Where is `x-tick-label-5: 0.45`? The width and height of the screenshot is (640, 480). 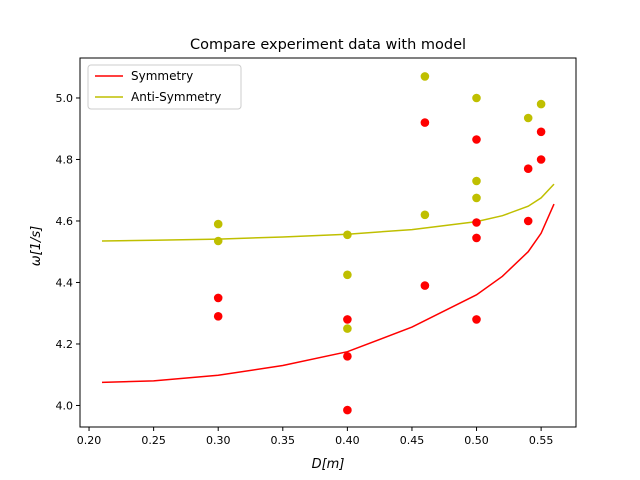 x-tick-label-5: 0.45 is located at coordinates (412, 440).